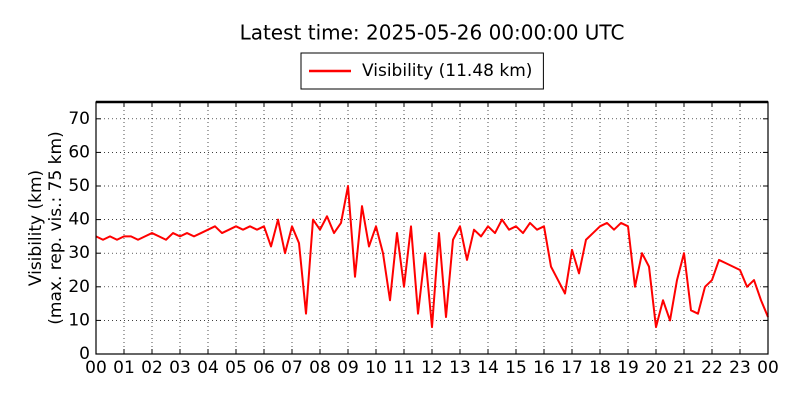 This screenshot has width=800, height=400. What do you see at coordinates (432, 33) in the screenshot?
I see `chart-title: Latest time: 2025-05-26 00:00:00 UTC` at bounding box center [432, 33].